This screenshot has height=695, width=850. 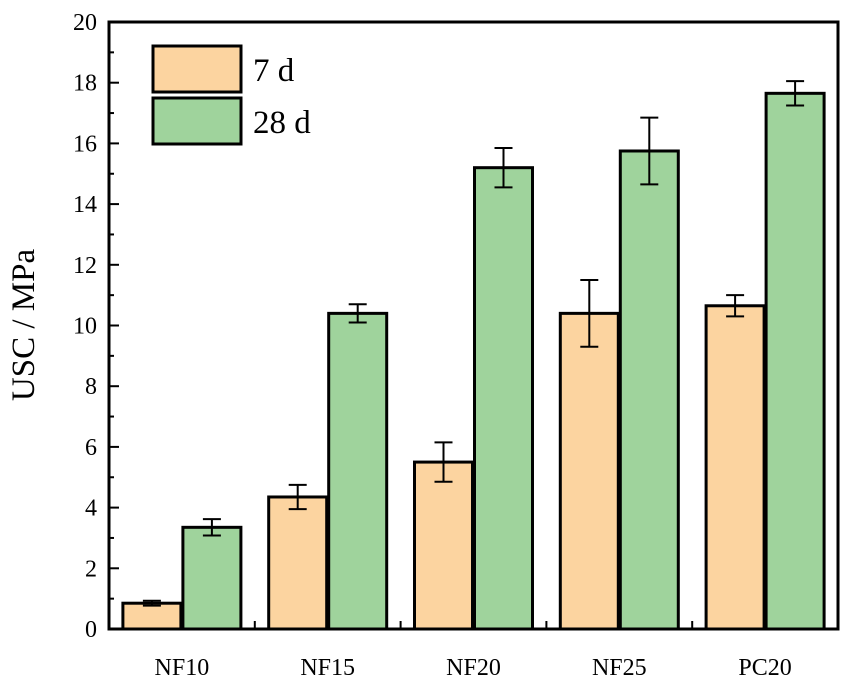 What do you see at coordinates (182, 668) in the screenshot?
I see `x-tick-label: NF10` at bounding box center [182, 668].